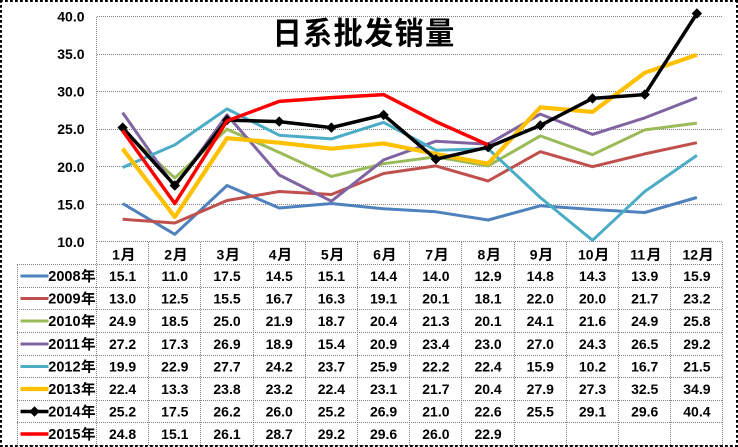  Describe the element at coordinates (592, 389) in the screenshot. I see `svg-text: 27.3` at that location.